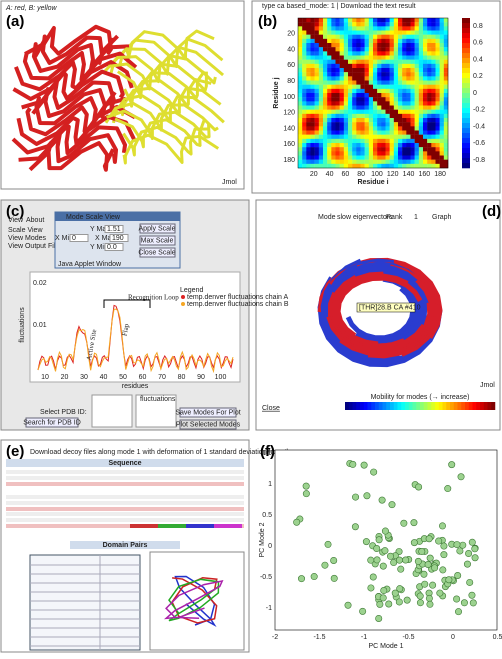  What do you see at coordinates (52, 422) in the screenshot?
I see `button-label: Search for PDB ID` at bounding box center [52, 422].